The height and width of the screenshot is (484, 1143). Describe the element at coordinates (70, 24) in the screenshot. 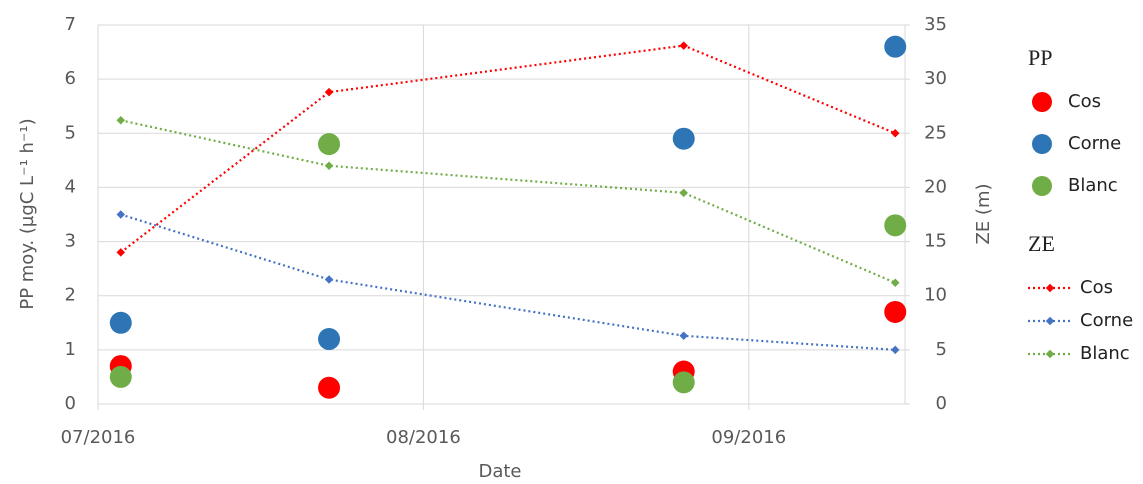

I see `y-tick-label: 7` at that location.